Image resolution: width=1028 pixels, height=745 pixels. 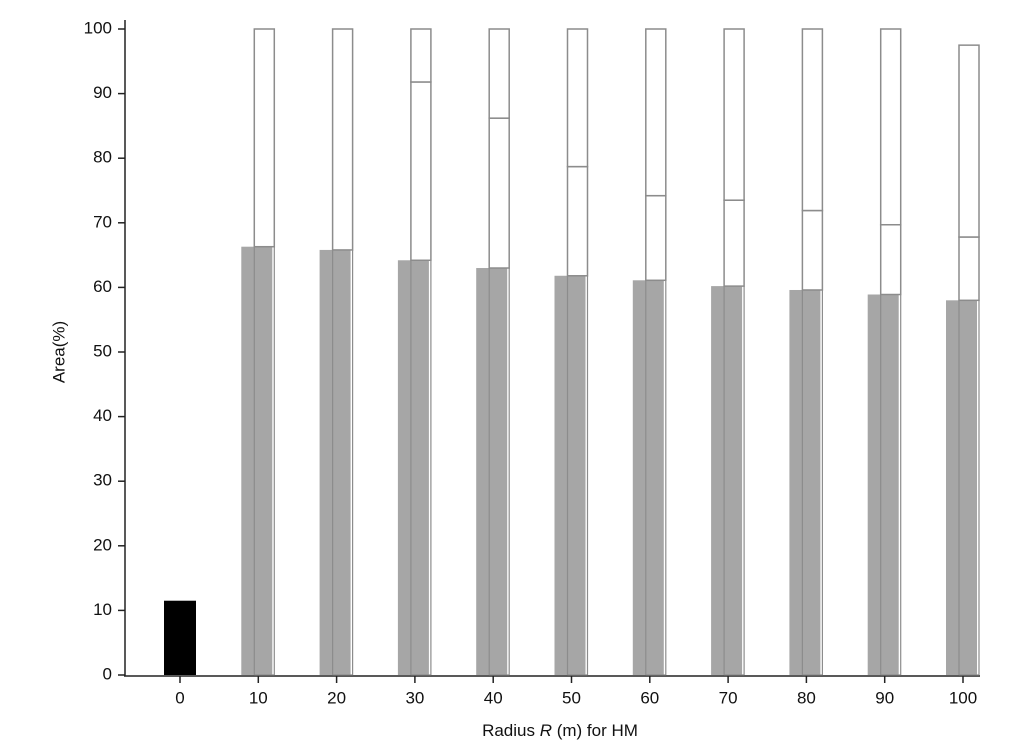 What do you see at coordinates (102, 157) in the screenshot?
I see `y-tick-label: 80` at bounding box center [102, 157].